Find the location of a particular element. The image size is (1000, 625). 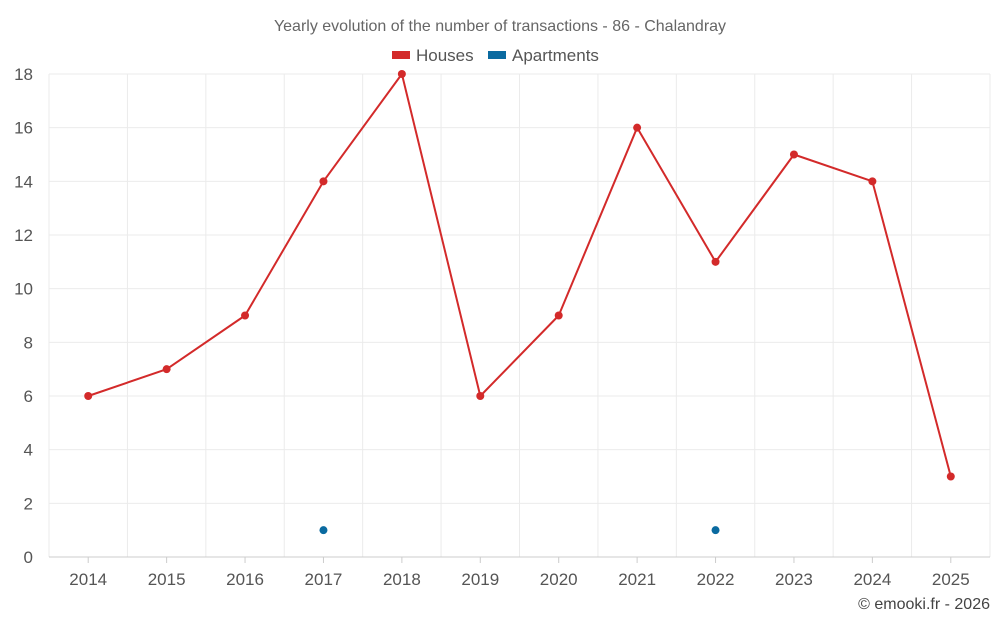

y-tick-label: 0 is located at coordinates (28, 557).